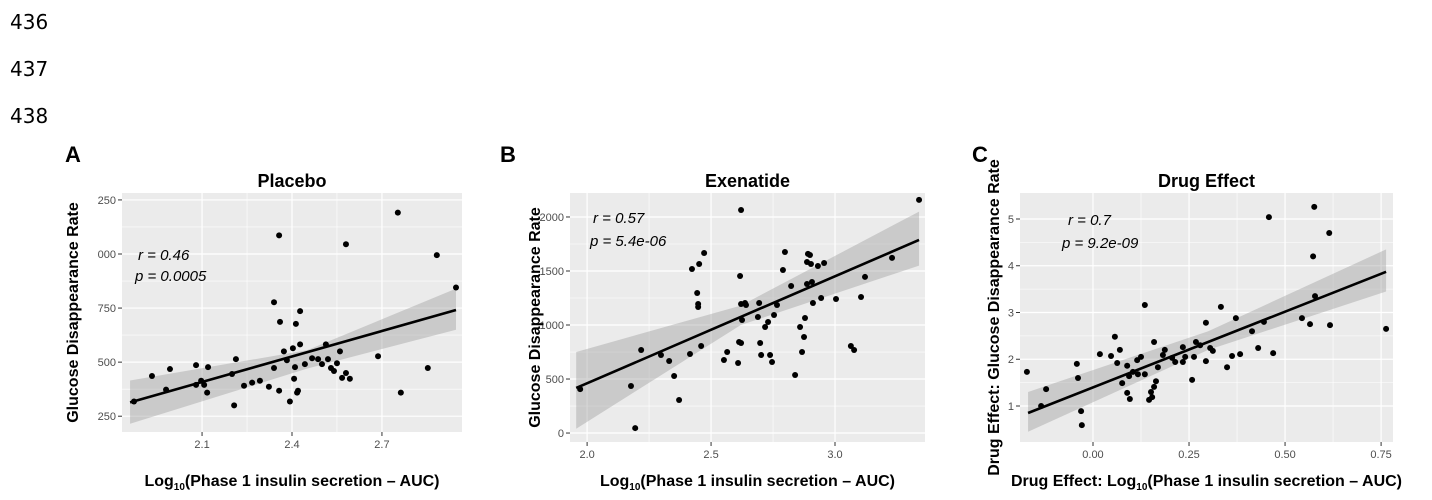  What do you see at coordinates (107, 255) in the screenshot?
I see `y-tick-label: 000` at bounding box center [107, 255].